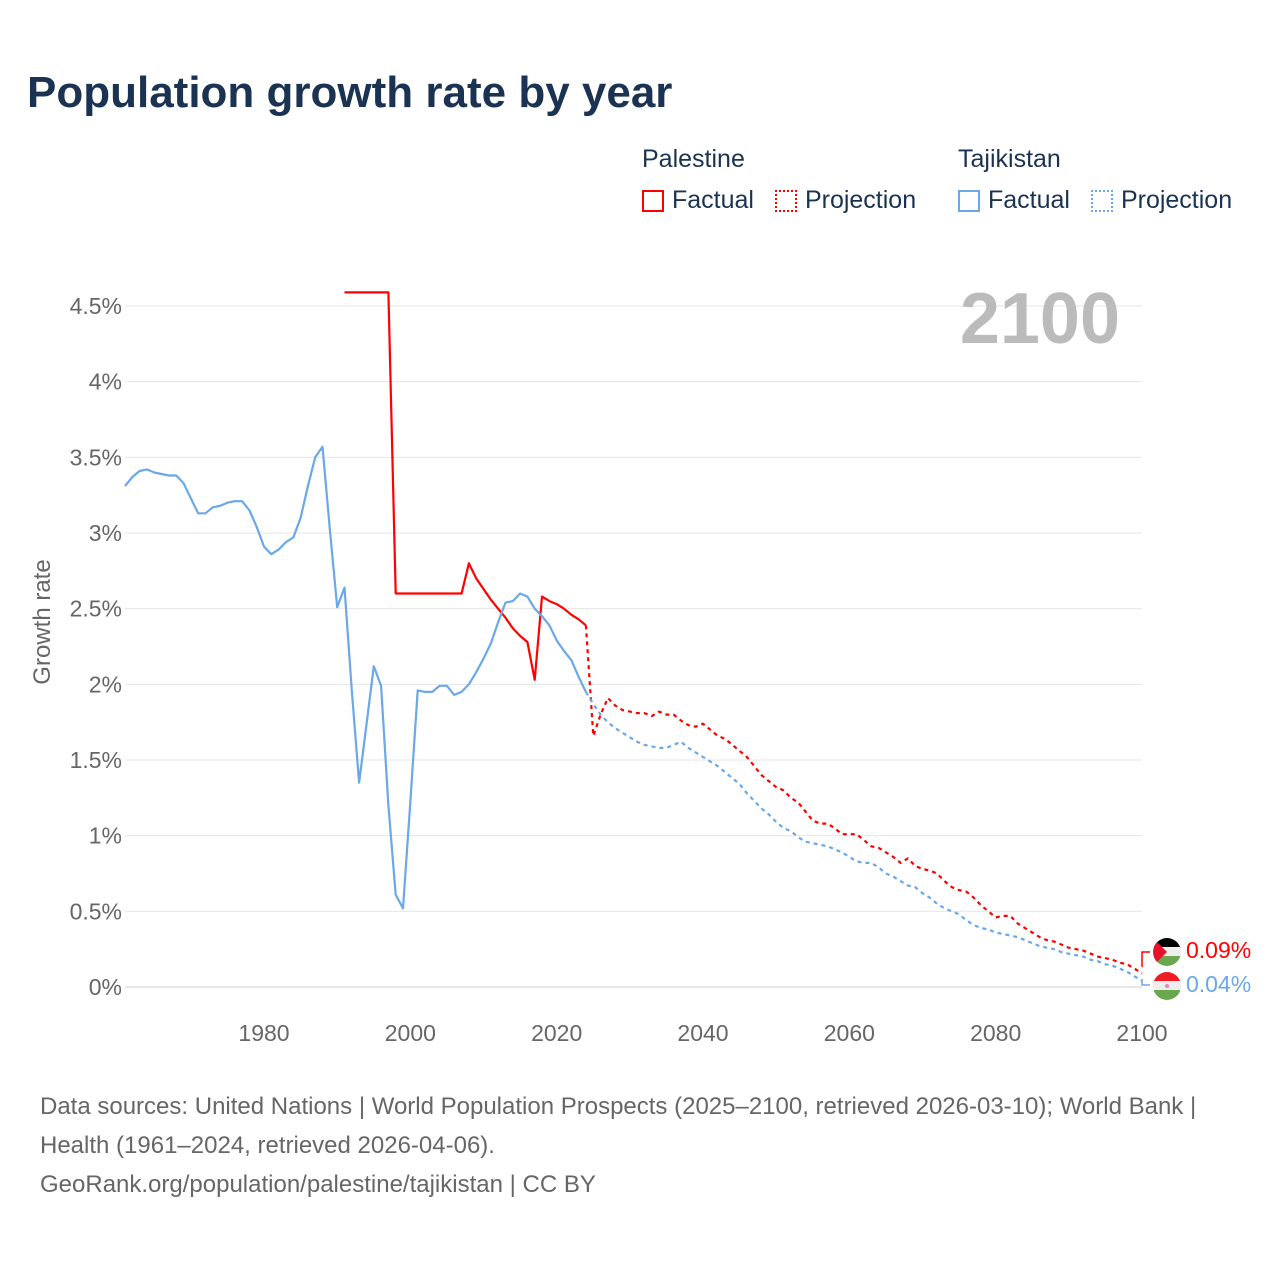  Describe the element at coordinates (105, 684) in the screenshot. I see `y-tick-label: 2%` at that location.